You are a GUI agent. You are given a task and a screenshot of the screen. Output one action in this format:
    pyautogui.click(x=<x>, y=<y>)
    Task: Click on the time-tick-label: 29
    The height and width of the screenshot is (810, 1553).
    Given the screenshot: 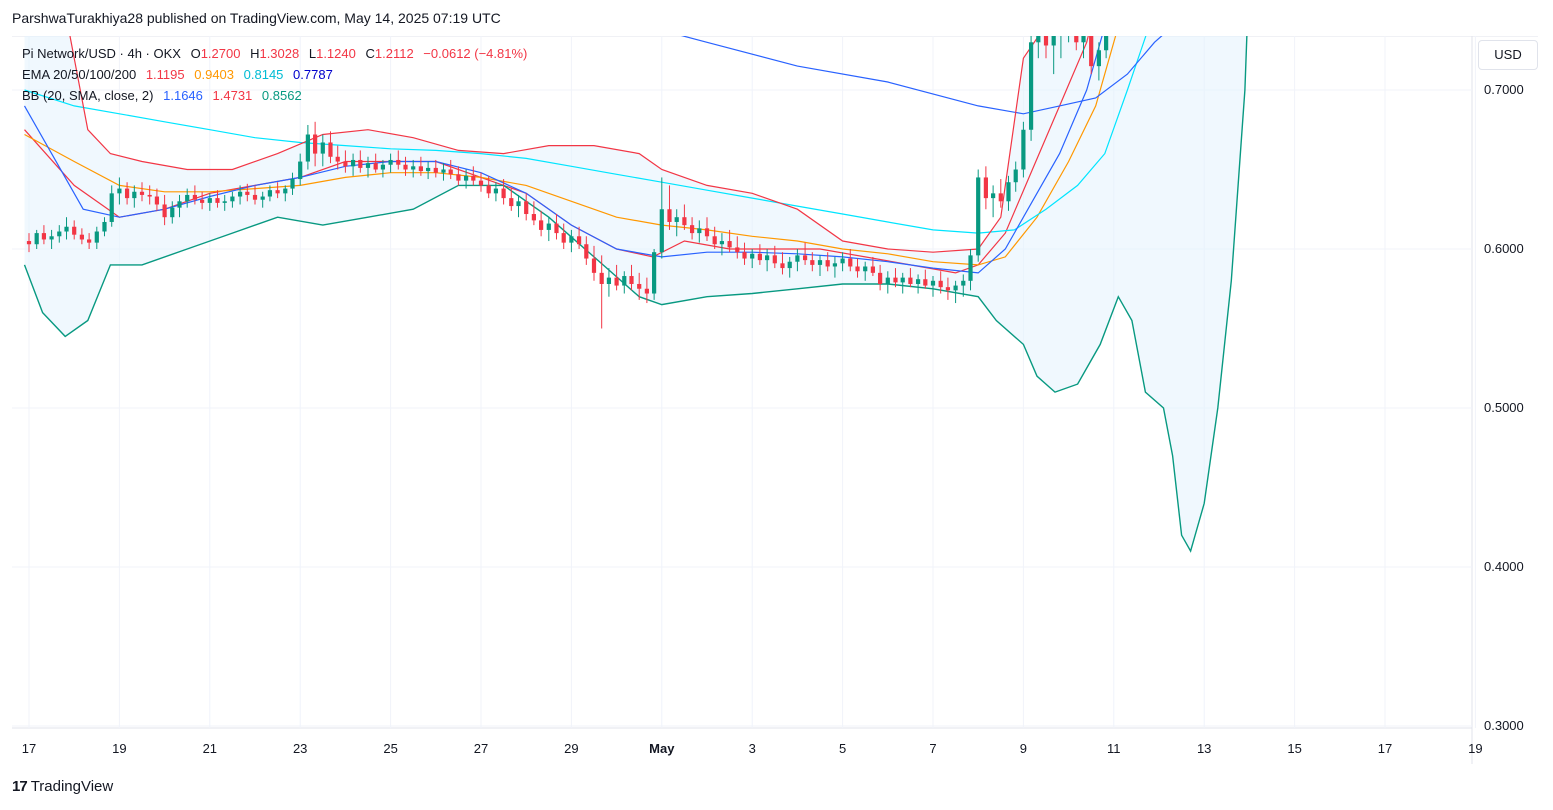 What is the action you would take?
    pyautogui.click(x=571, y=748)
    